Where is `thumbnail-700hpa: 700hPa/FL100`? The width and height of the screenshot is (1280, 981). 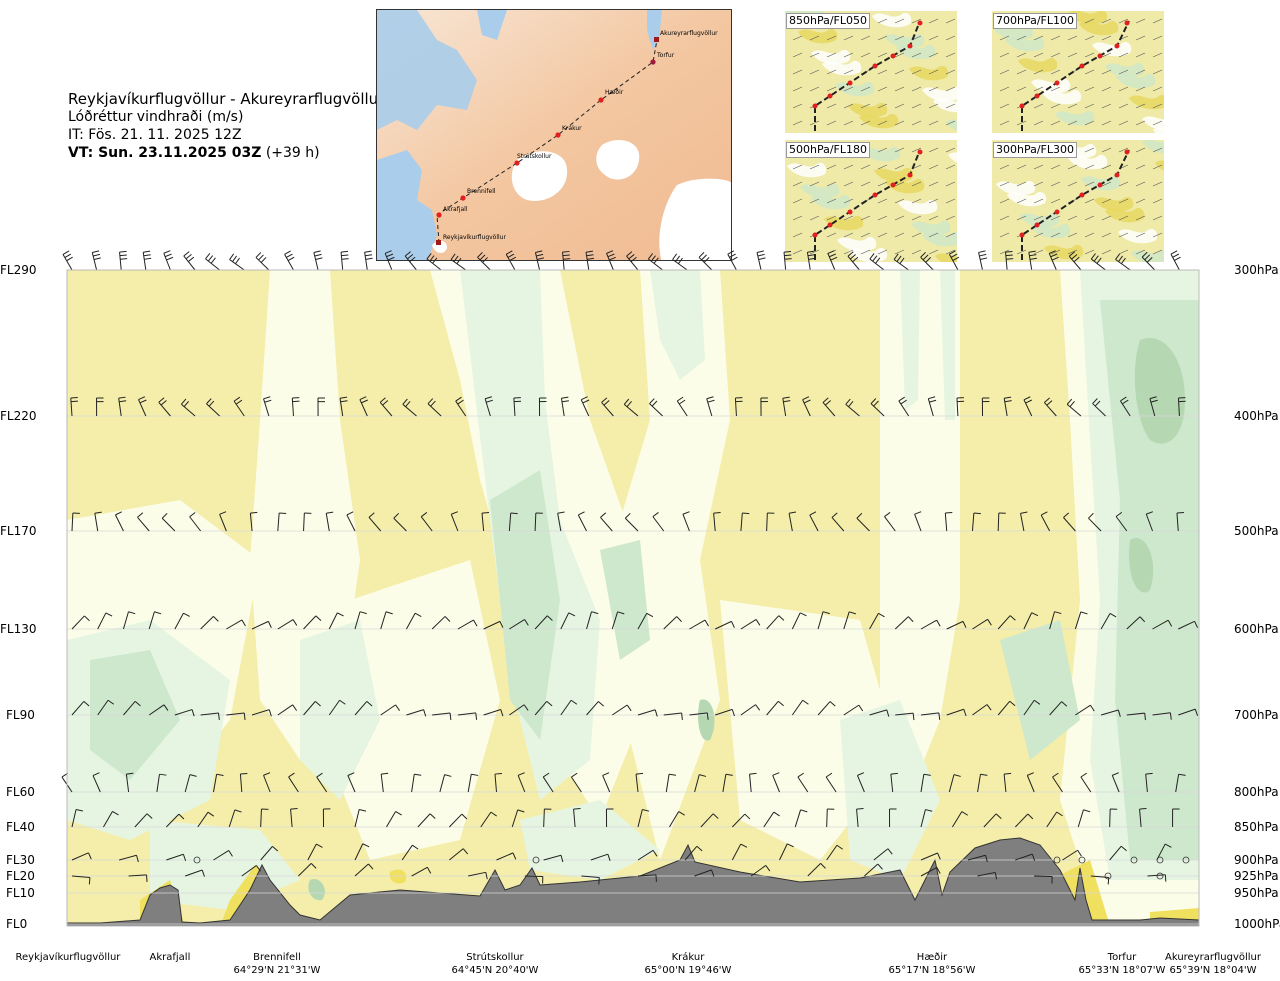 thumbnail-700hpa: 700hPa/FL100 is located at coordinates (1078, 72).